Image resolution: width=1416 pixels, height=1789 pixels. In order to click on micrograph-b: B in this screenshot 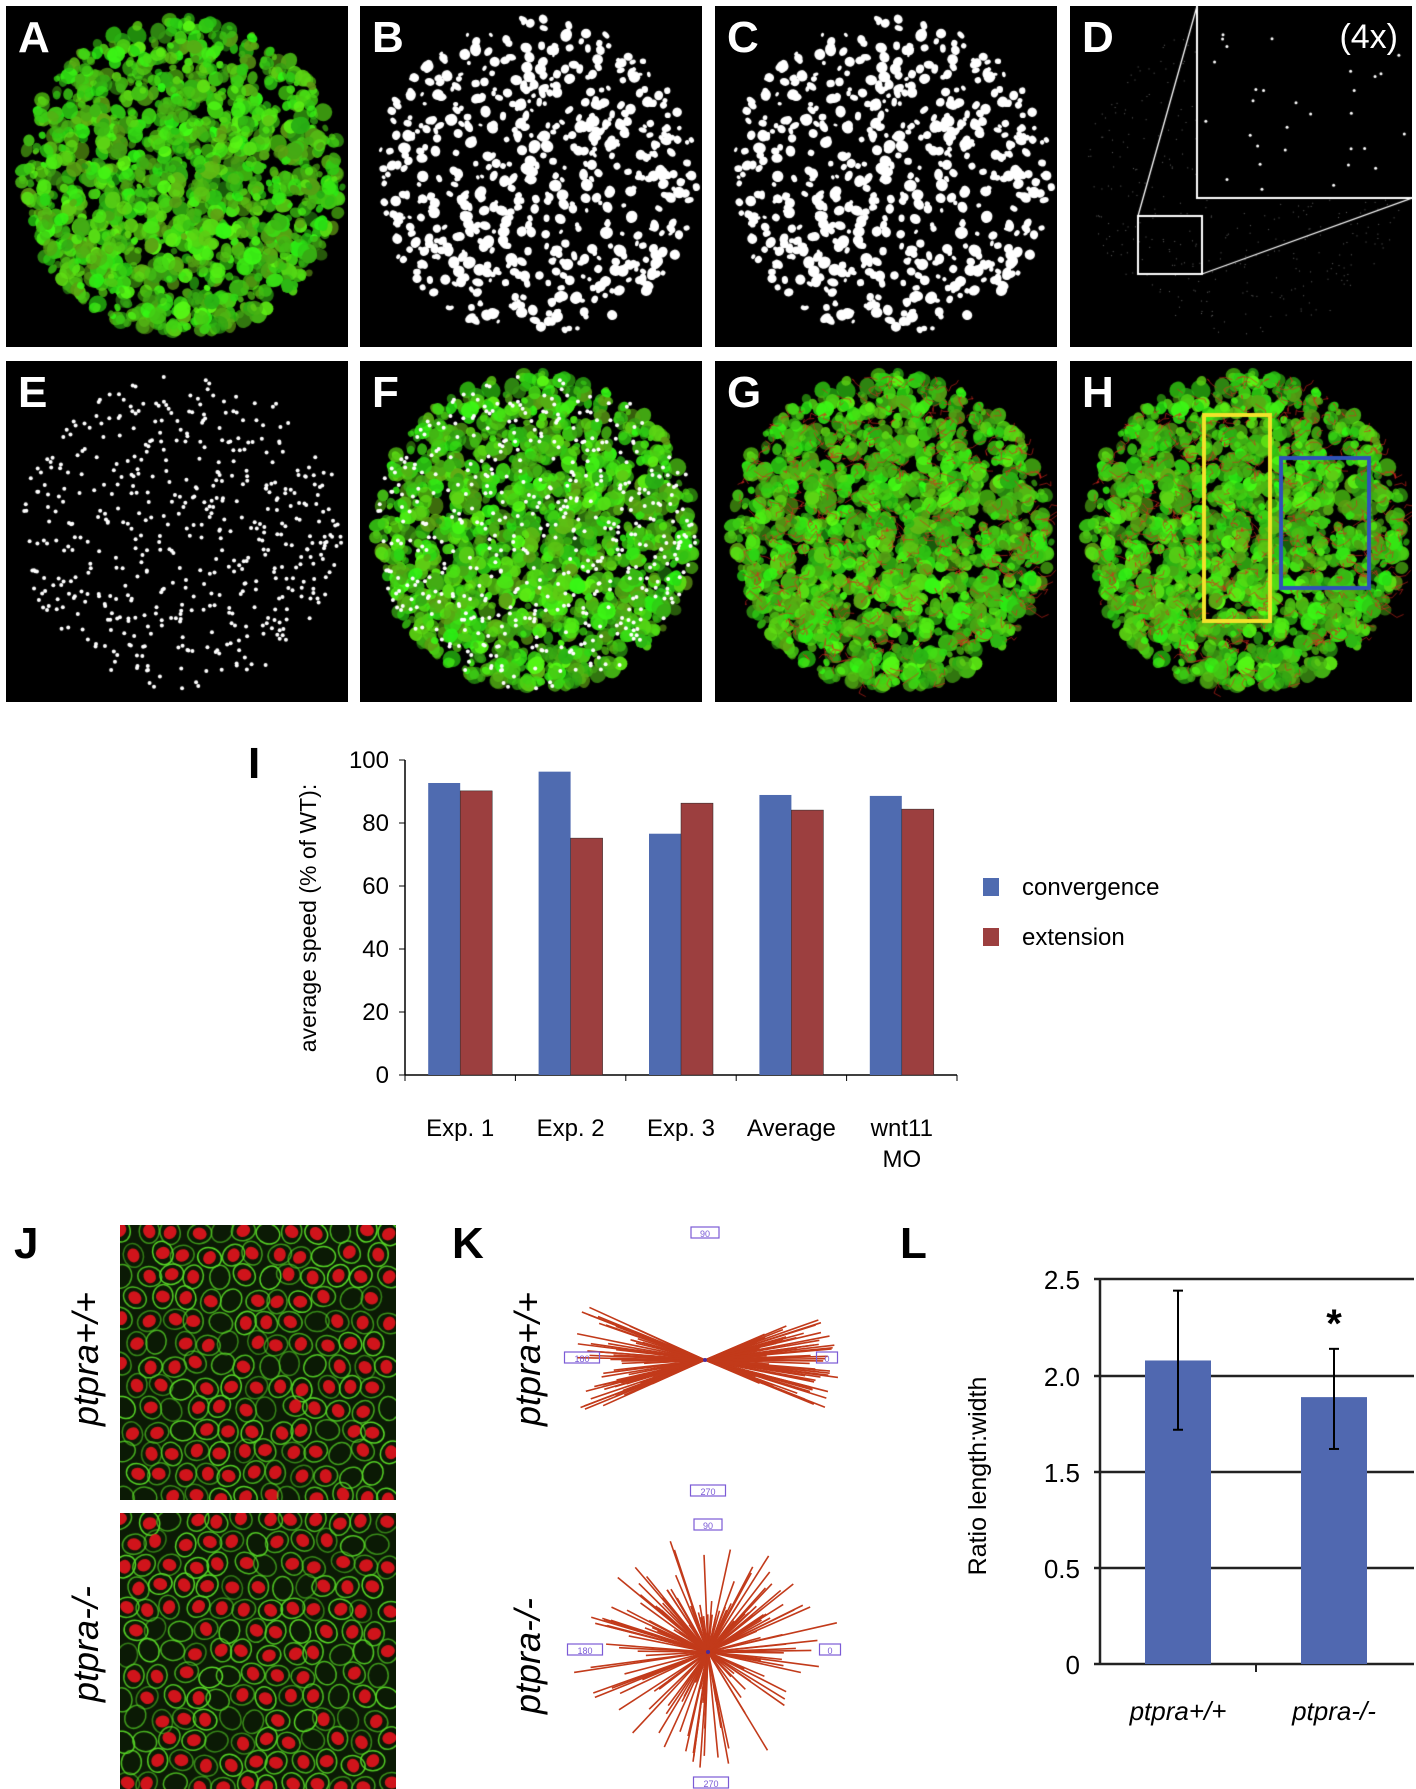, I will do `click(531, 176)`.